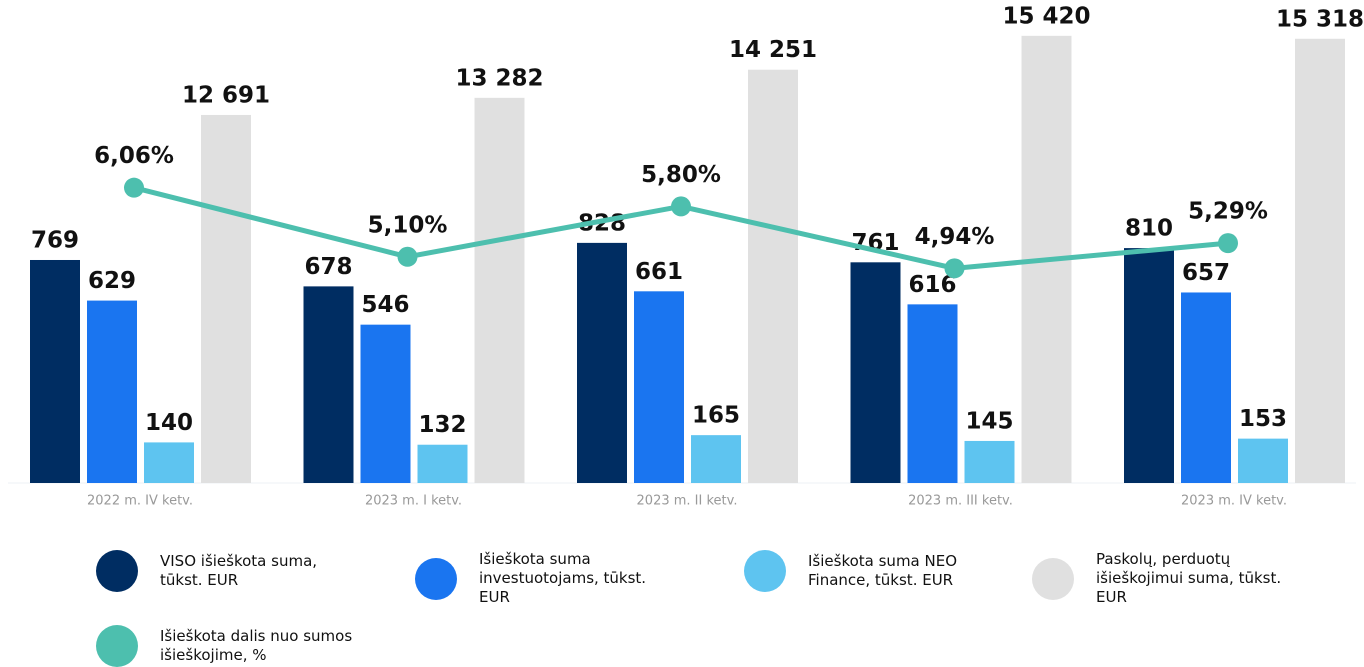 The height and width of the screenshot is (667, 1364). I want to click on data-label: 661, so click(659, 272).